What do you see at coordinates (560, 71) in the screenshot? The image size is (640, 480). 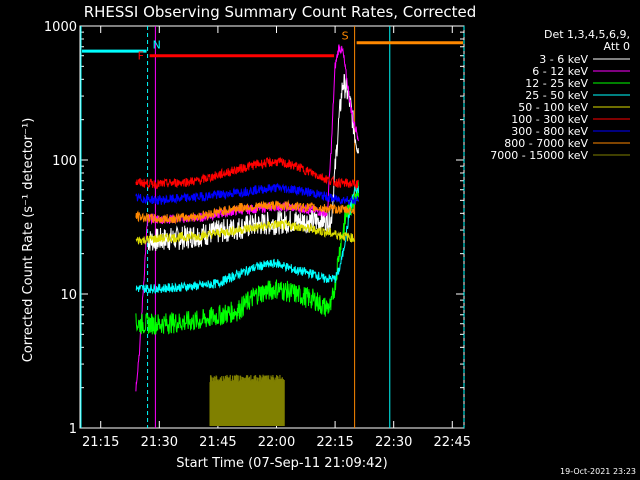 I see `legend-label: 6 - 12 keV` at bounding box center [560, 71].